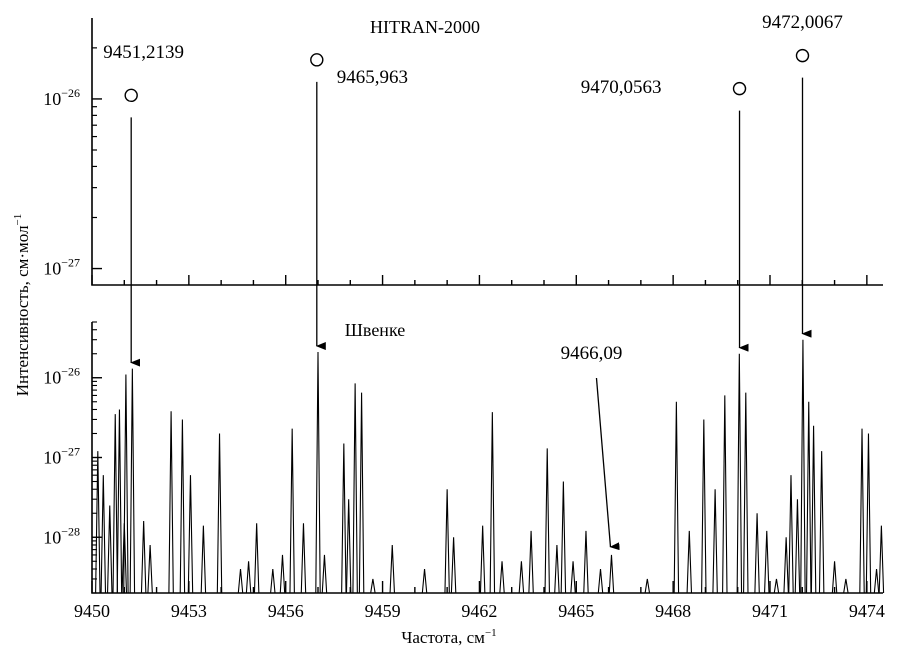  What do you see at coordinates (425, 27) in the screenshot?
I see `top-panel-title: HITRAN-2000` at bounding box center [425, 27].